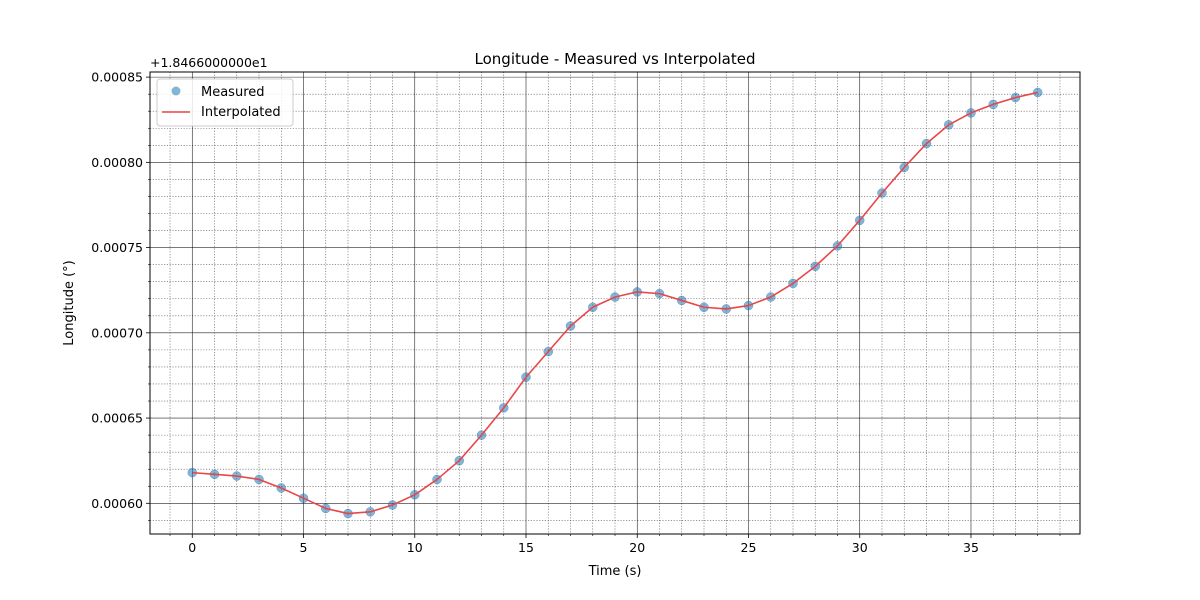 The image size is (1200, 600). Describe the element at coordinates (209, 62) in the screenshot. I see `y-offset-text: +1.8466000000e1` at that location.